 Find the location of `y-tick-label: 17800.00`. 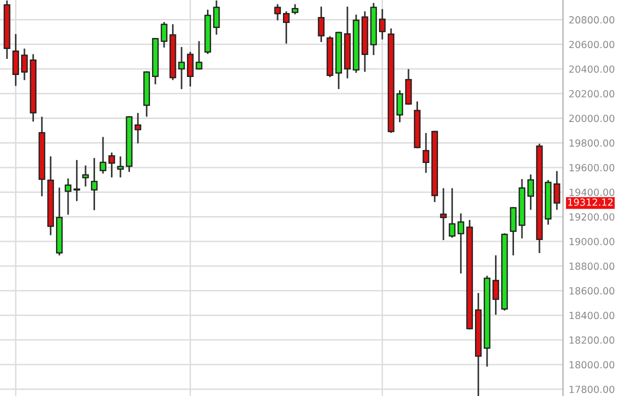

y-tick-label: 17800.00 is located at coordinates (592, 390).